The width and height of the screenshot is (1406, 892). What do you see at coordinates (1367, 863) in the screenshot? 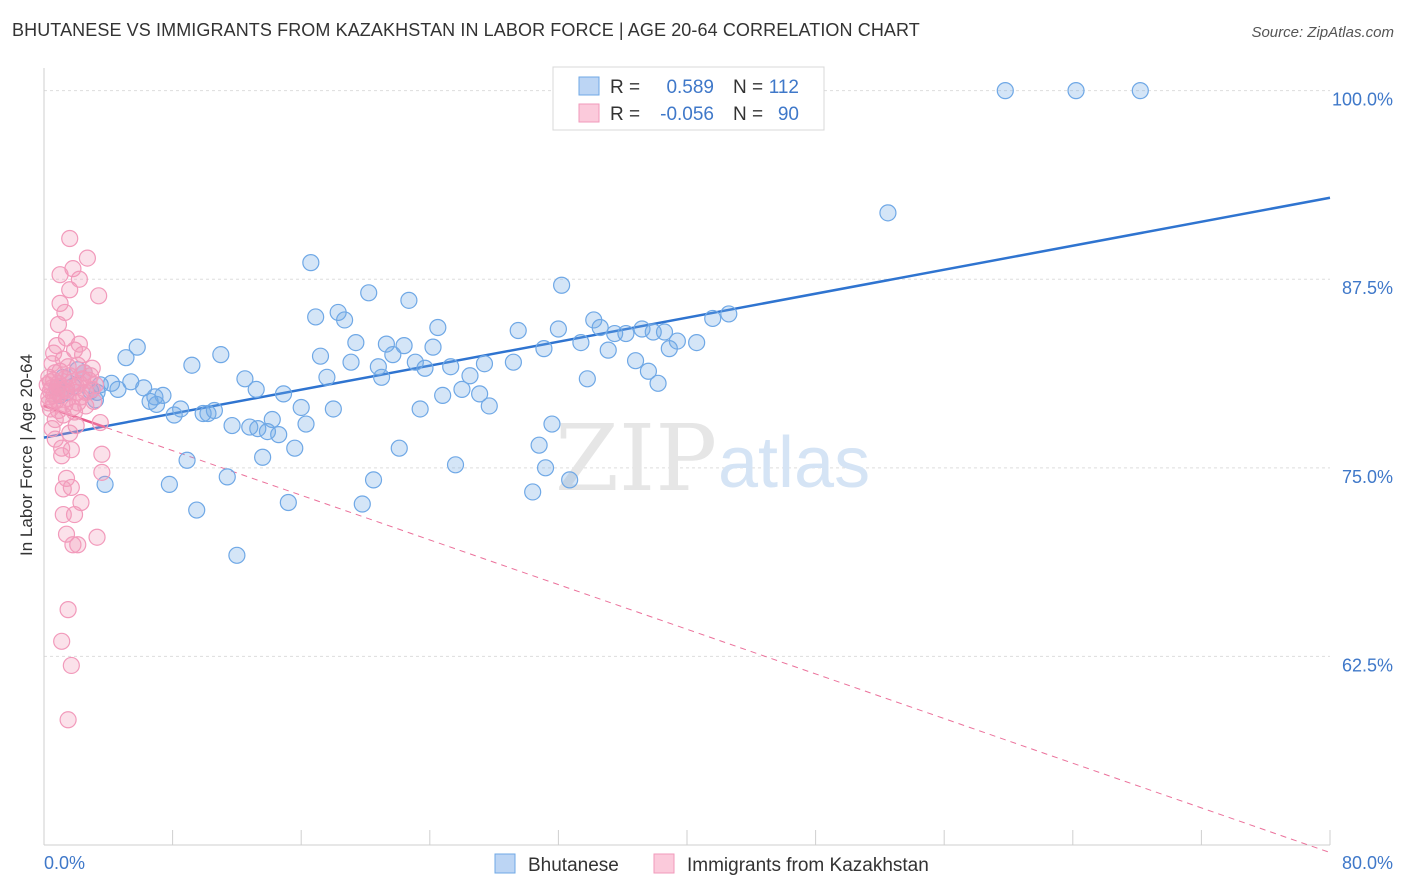
I see `x-tick-label: 80.0%` at bounding box center [1367, 863].